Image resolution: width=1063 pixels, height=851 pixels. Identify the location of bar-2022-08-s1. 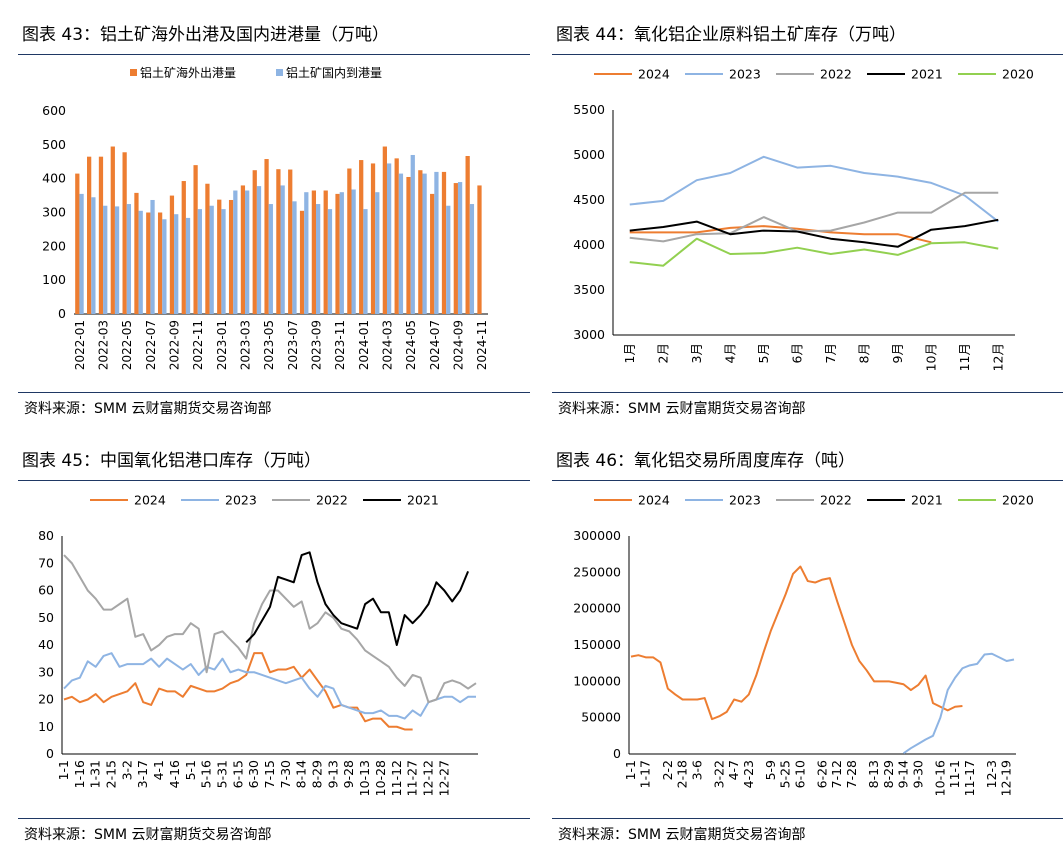
(164, 266).